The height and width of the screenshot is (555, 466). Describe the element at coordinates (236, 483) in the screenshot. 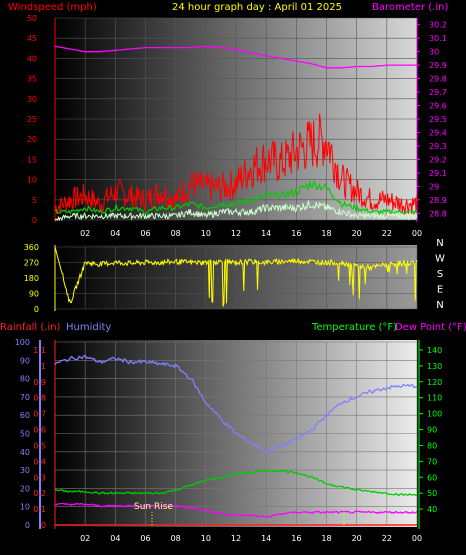

I see `temperature-line` at that location.